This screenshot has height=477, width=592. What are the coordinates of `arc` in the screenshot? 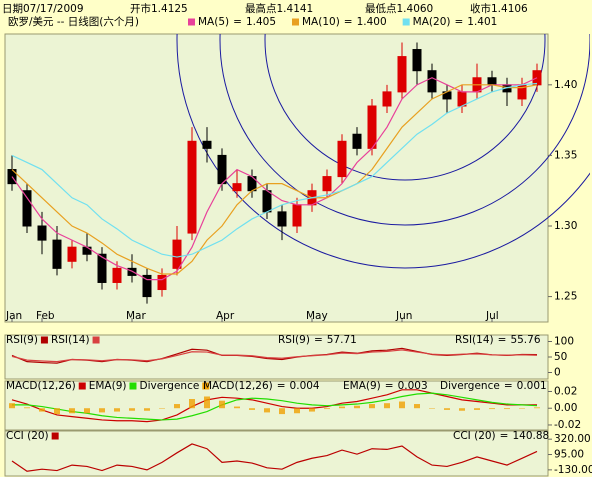 It's located at (405, 107).